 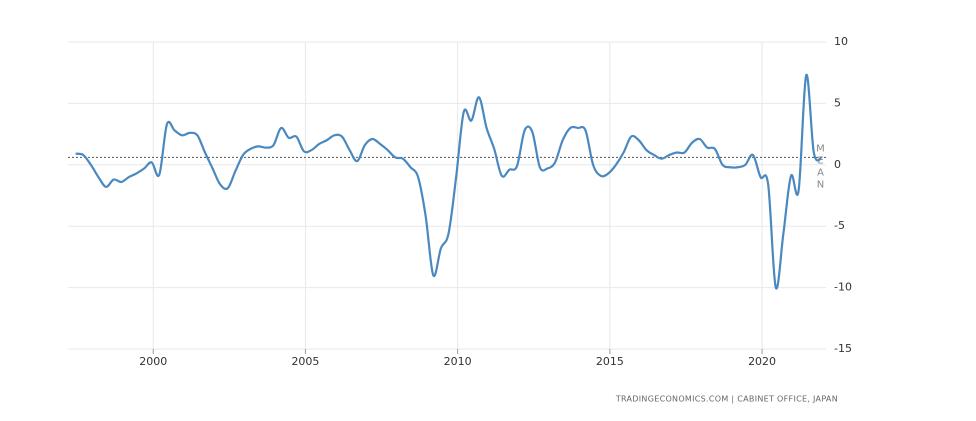 I want to click on y-tick-label: -10, so click(x=843, y=287).